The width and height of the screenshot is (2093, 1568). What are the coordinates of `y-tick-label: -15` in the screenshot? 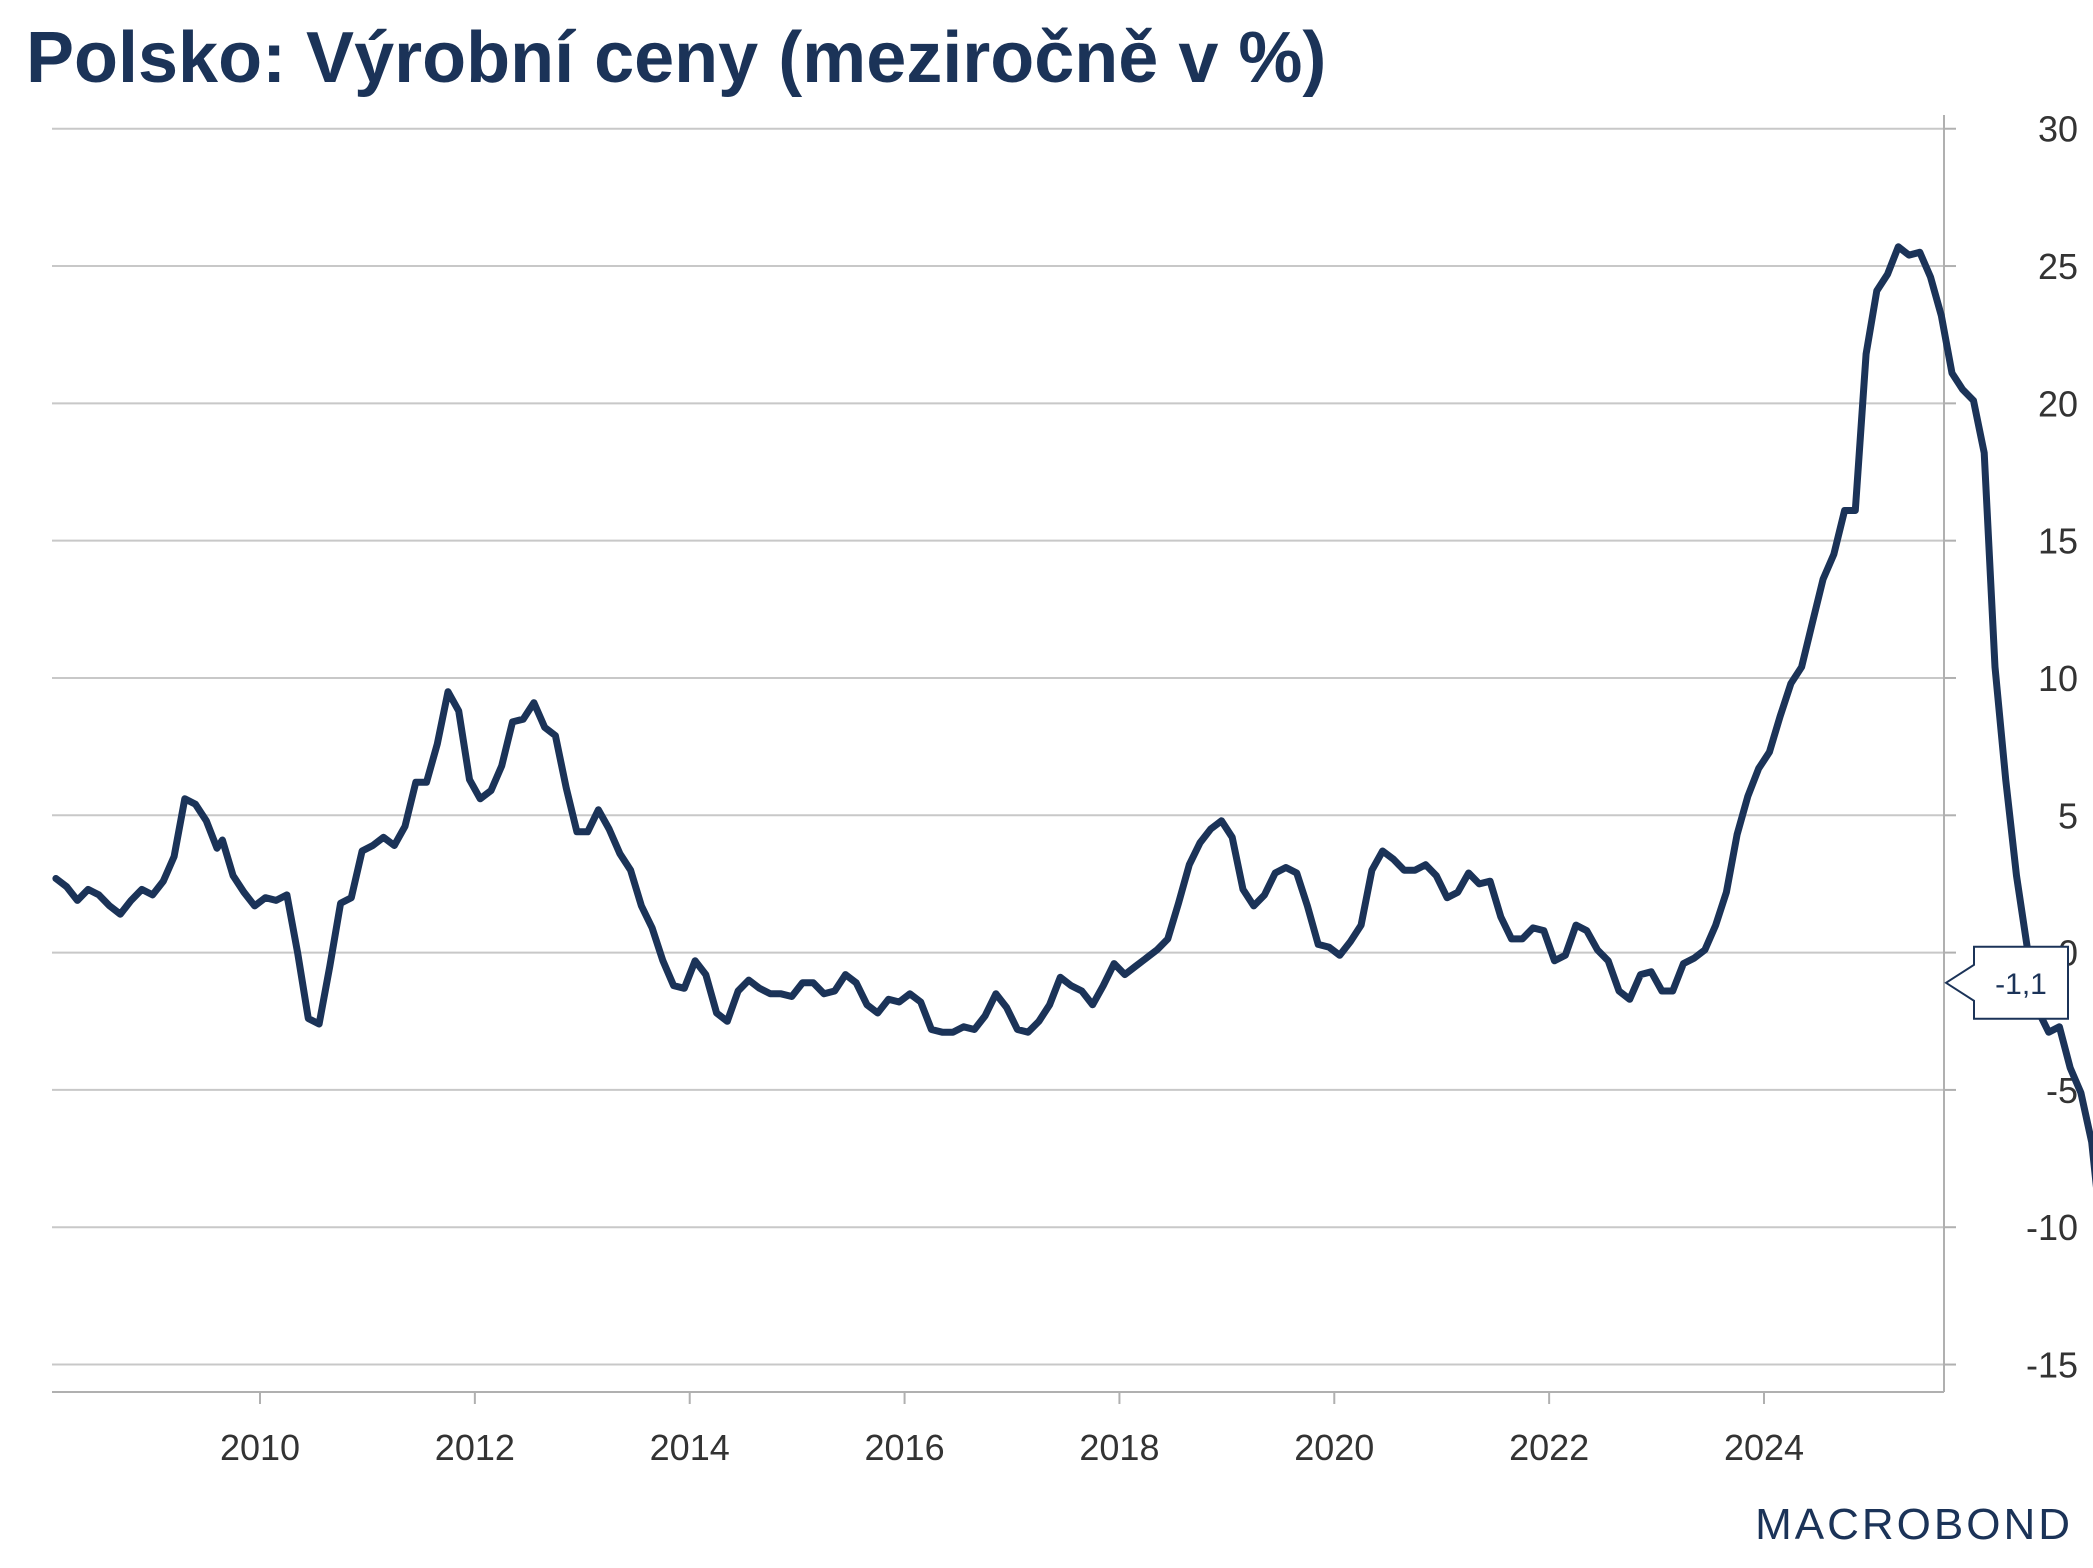 It's located at (2052, 1365).